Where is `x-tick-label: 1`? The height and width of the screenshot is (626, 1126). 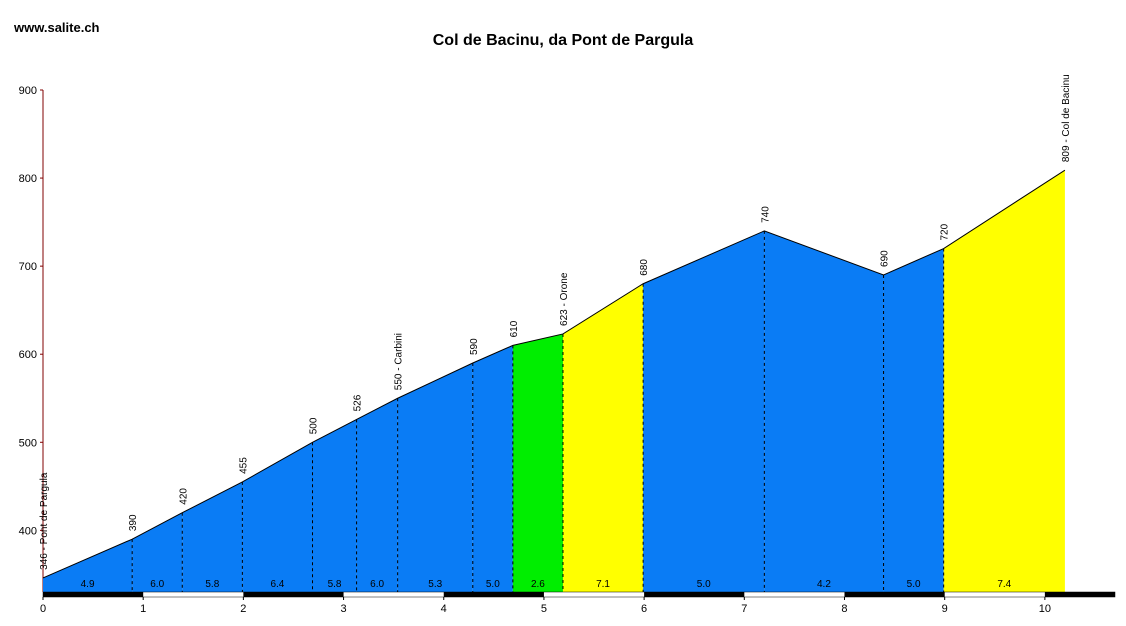
x-tick-label: 1 is located at coordinates (143, 609).